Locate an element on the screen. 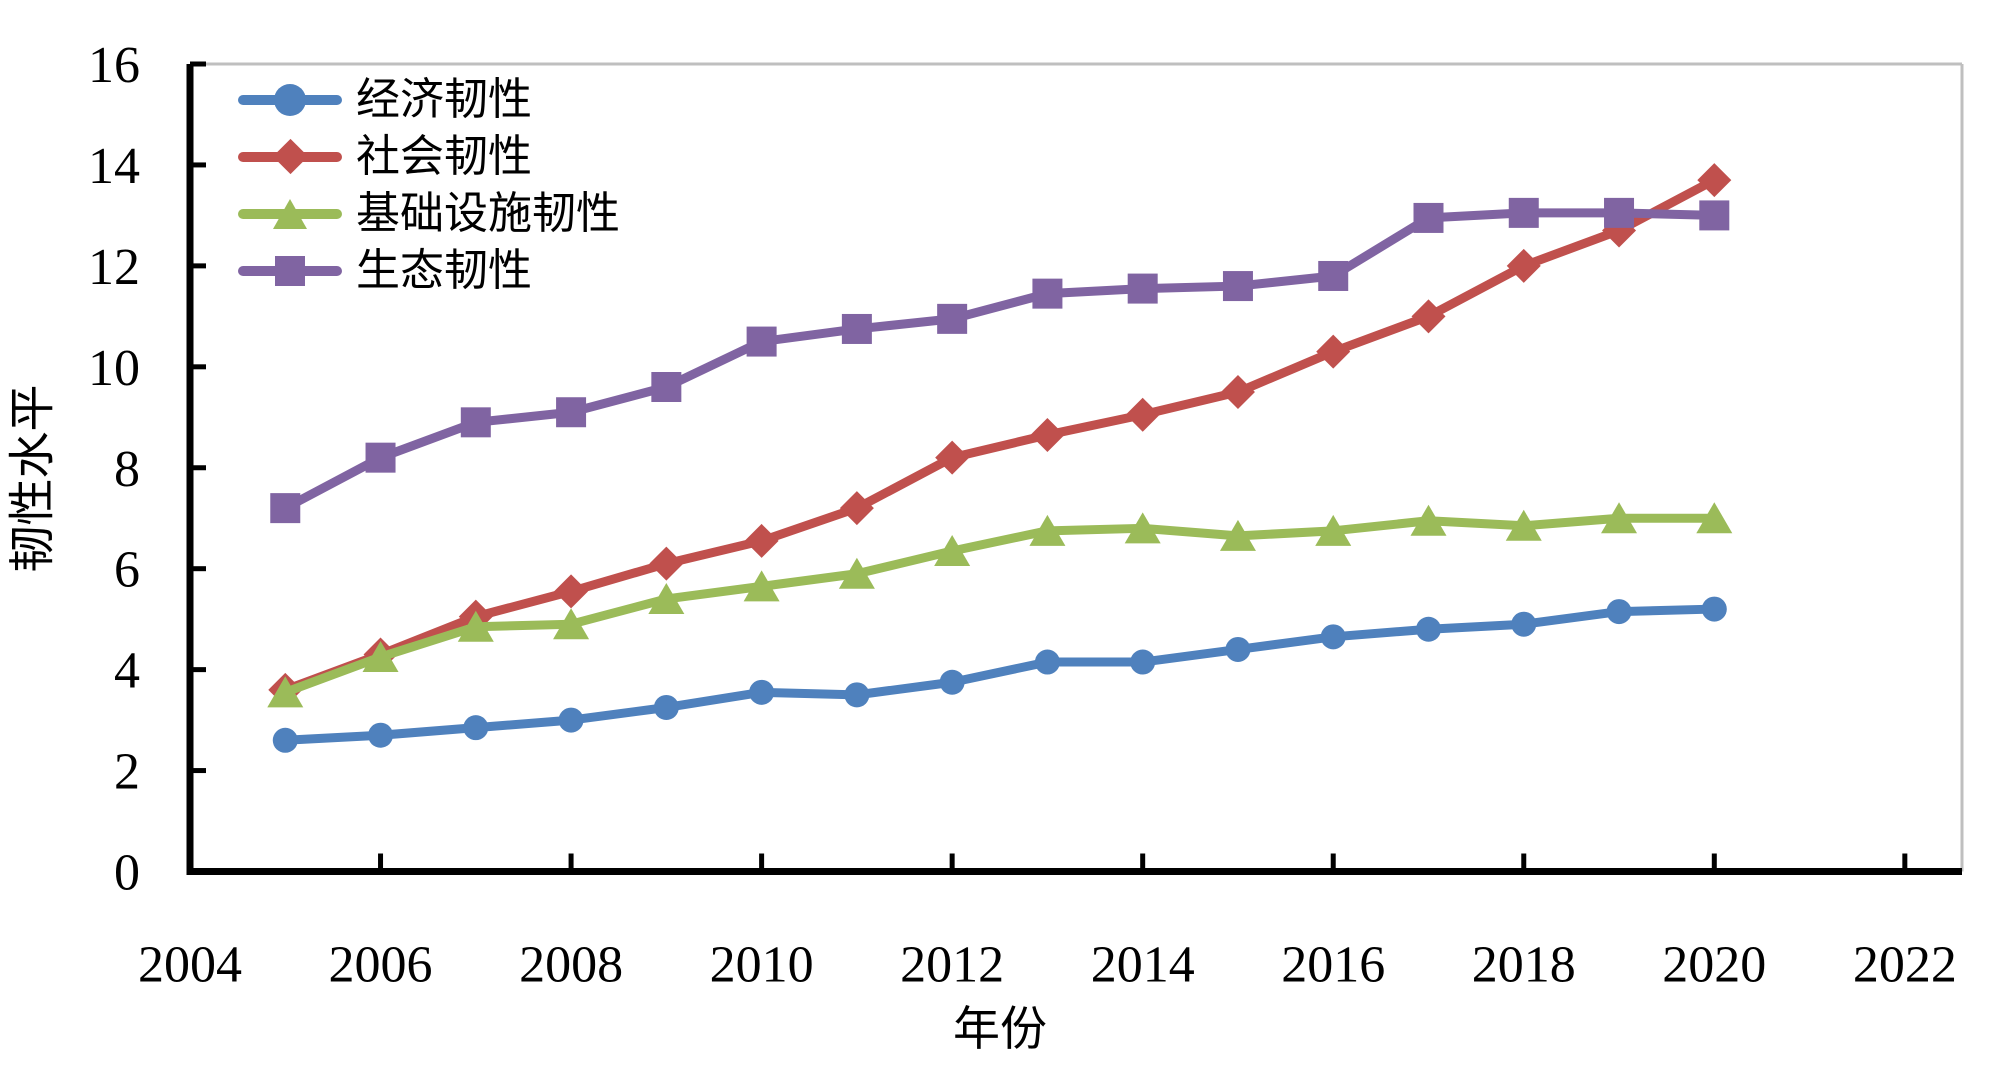 The width and height of the screenshot is (1999, 1069). legend-item-ecological: 生态韧性 is located at coordinates (429, 270).